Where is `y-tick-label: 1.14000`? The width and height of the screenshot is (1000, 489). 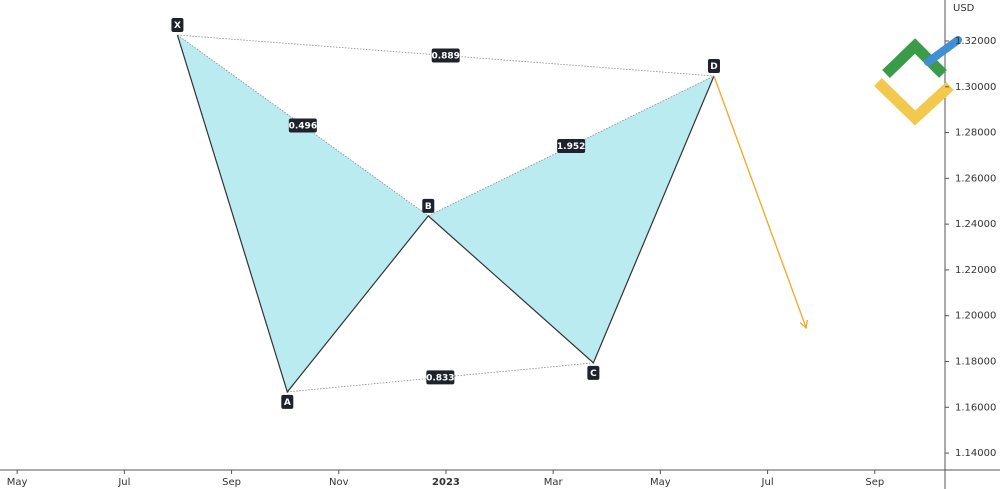
y-tick-label: 1.14000 is located at coordinates (975, 453).